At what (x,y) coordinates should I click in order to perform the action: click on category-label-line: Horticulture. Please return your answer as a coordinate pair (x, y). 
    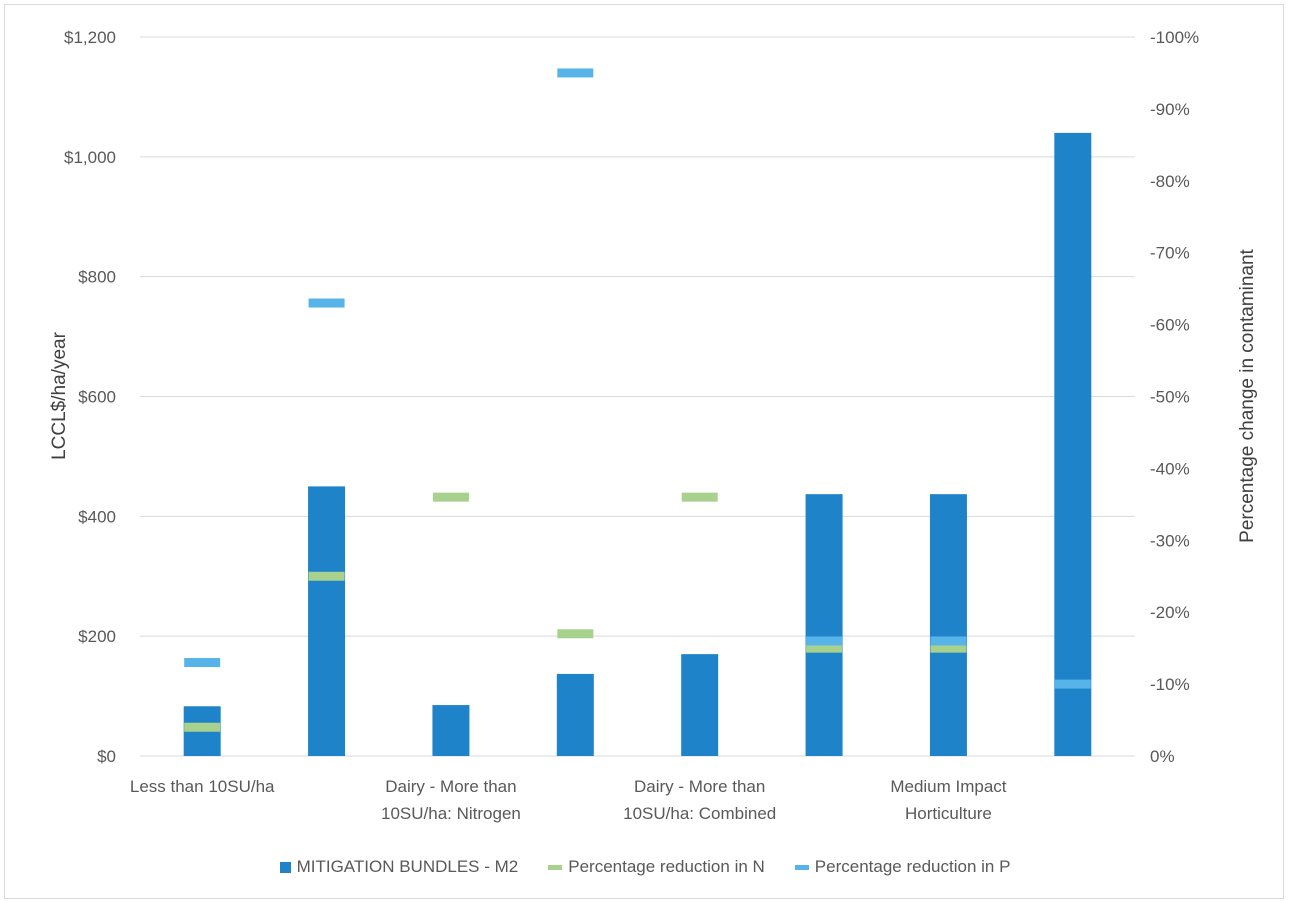
    Looking at the image, I should click on (948, 813).